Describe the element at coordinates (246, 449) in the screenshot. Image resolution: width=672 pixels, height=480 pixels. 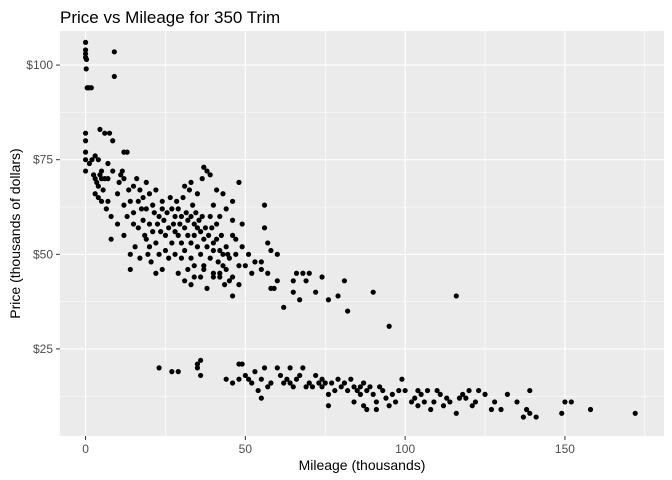
I see `x-tick-label: 50` at that location.